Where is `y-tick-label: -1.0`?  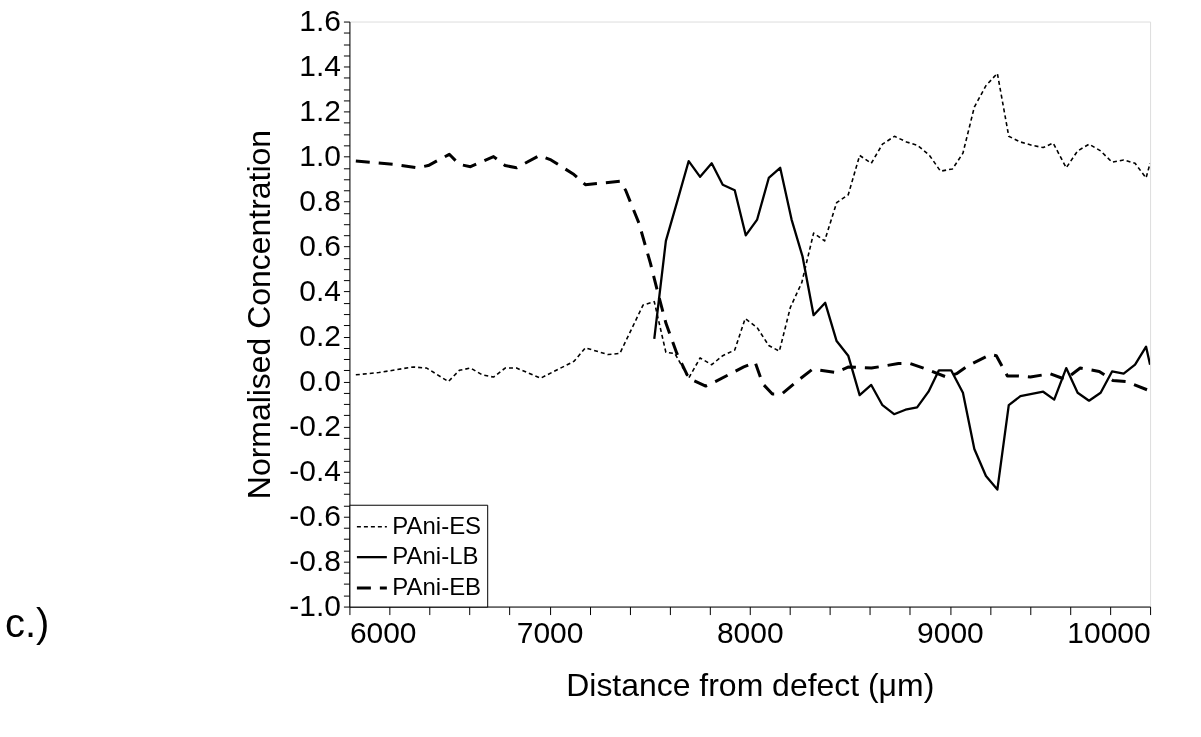 y-tick-label: -1.0 is located at coordinates (315, 606).